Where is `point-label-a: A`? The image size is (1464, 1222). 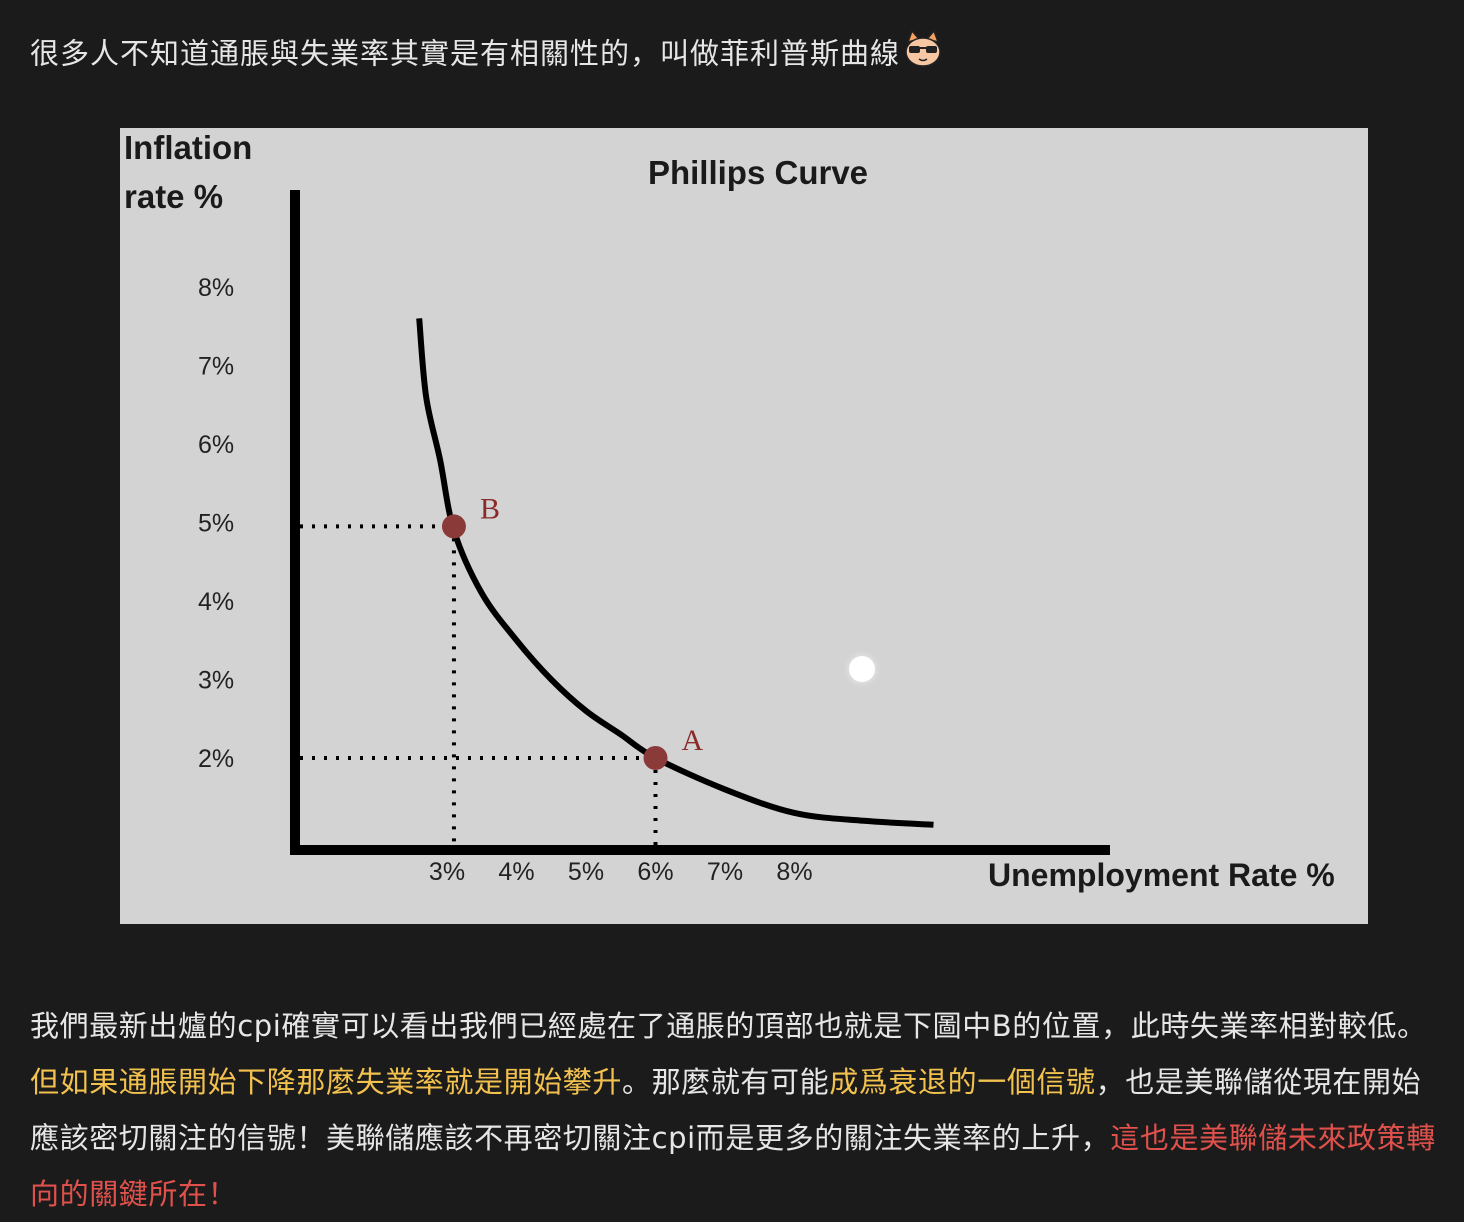 point-label-a: A is located at coordinates (693, 740).